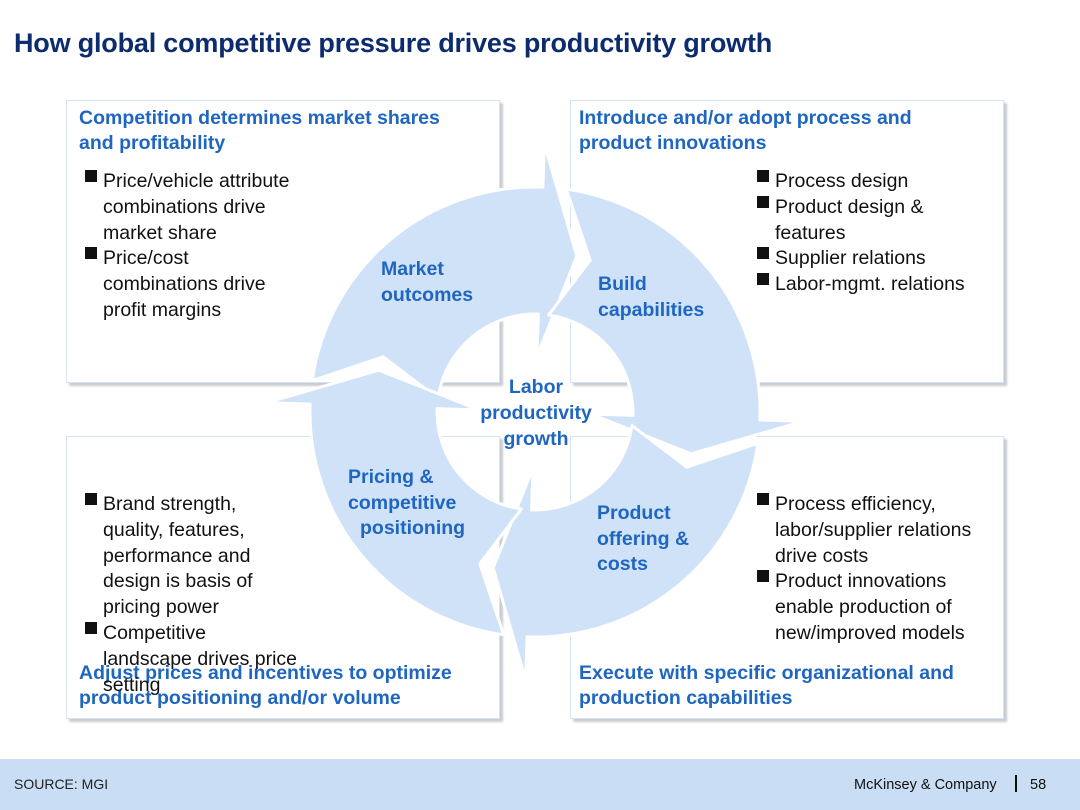 This screenshot has width=1080, height=810. What do you see at coordinates (859, 221) in the screenshot?
I see `bullet-item: Product design & features` at bounding box center [859, 221].